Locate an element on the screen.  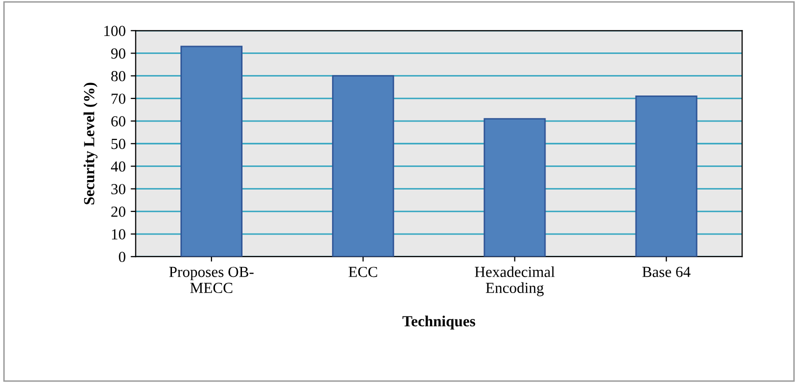
y-tick-label: 80 is located at coordinates (118, 76).